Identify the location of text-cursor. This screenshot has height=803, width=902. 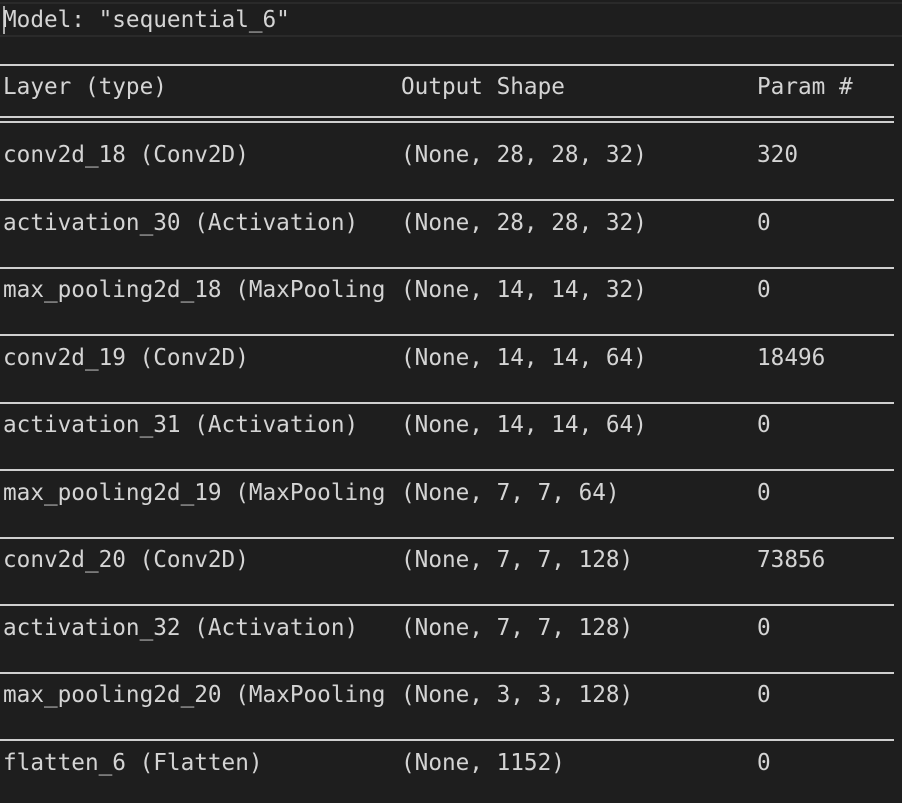
(4, 20).